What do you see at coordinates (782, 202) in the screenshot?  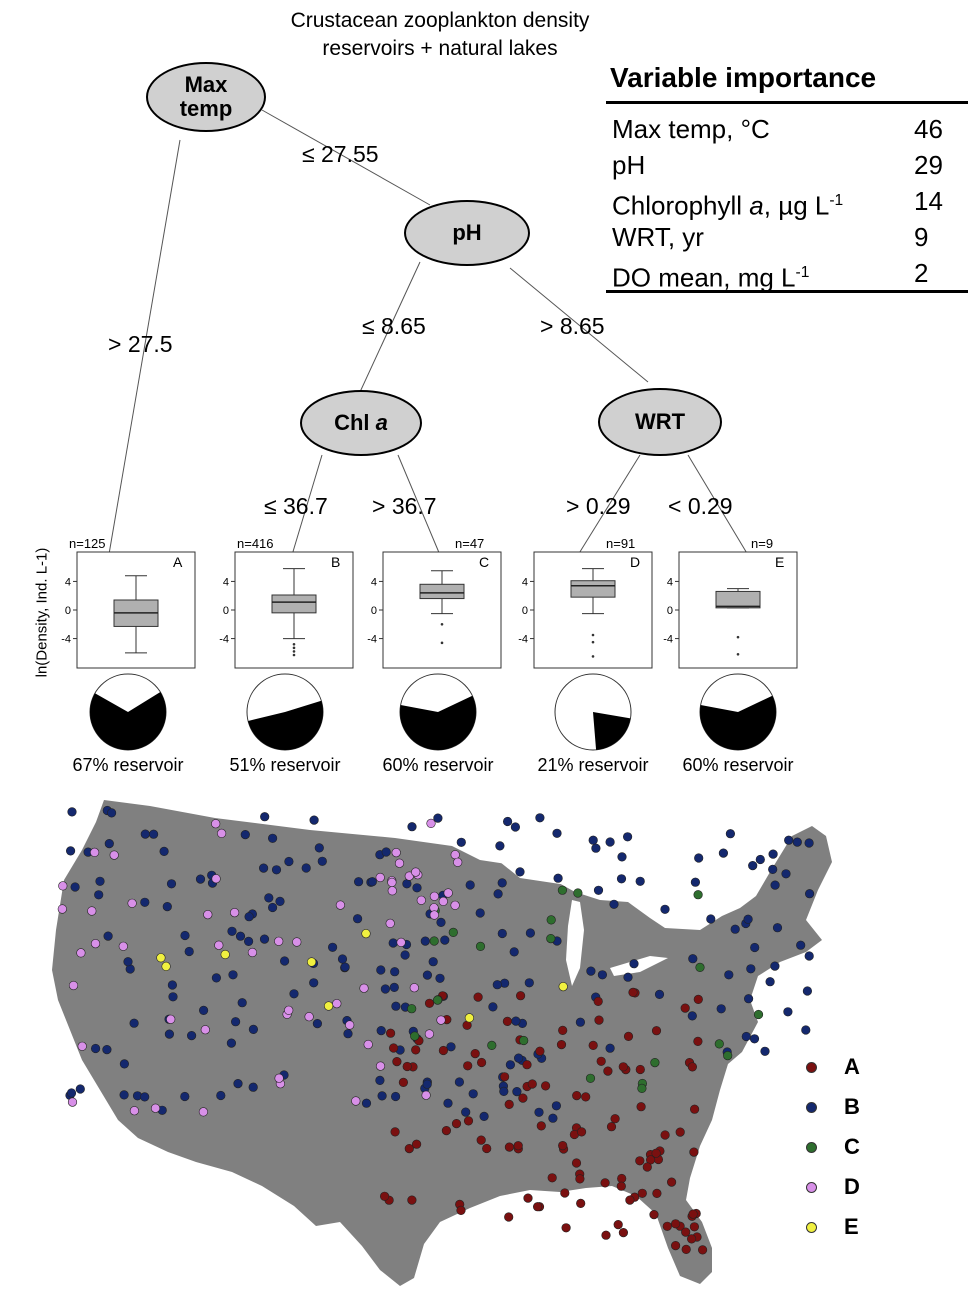 I see `variable-importance-row: Chlorophyll a, µg L-1 14` at bounding box center [782, 202].